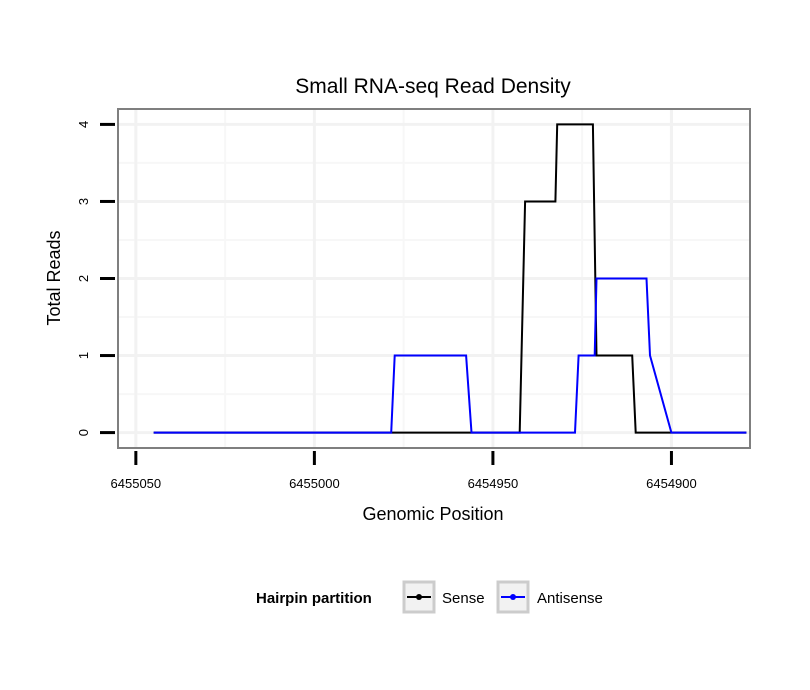 The height and width of the screenshot is (690, 810). I want to click on chart-title: Small RNA-seq Read Density, so click(433, 86).